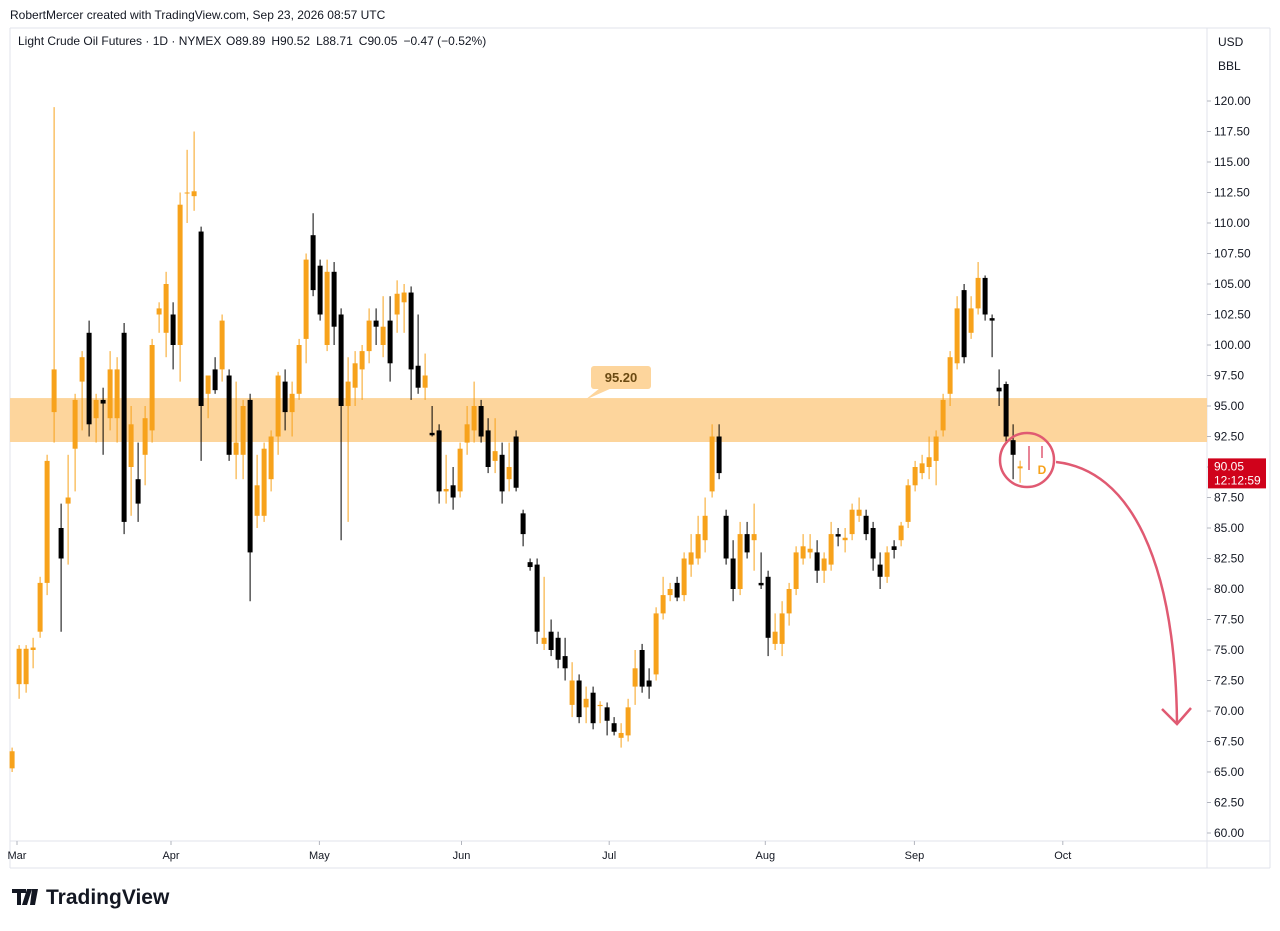 The width and height of the screenshot is (1280, 931). What do you see at coordinates (1027, 460) in the screenshot?
I see `annotation-circle` at bounding box center [1027, 460].